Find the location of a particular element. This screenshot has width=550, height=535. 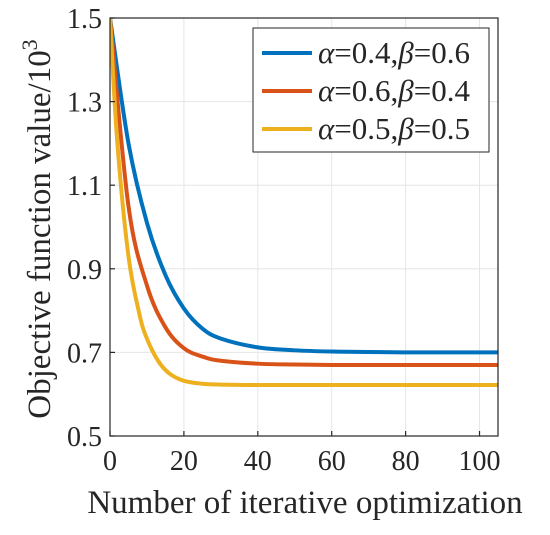

x-tick-label: 0 is located at coordinates (110, 461).